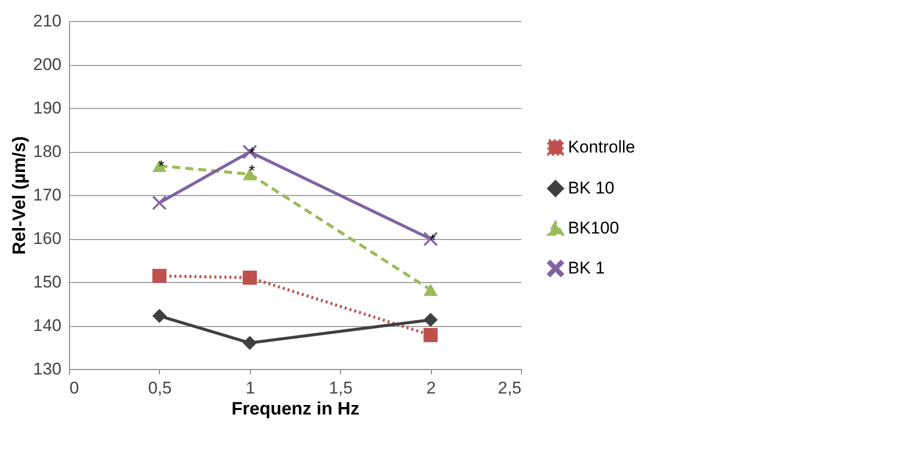 This screenshot has width=909, height=450. I want to click on x-tick-label: 2,5, so click(510, 388).